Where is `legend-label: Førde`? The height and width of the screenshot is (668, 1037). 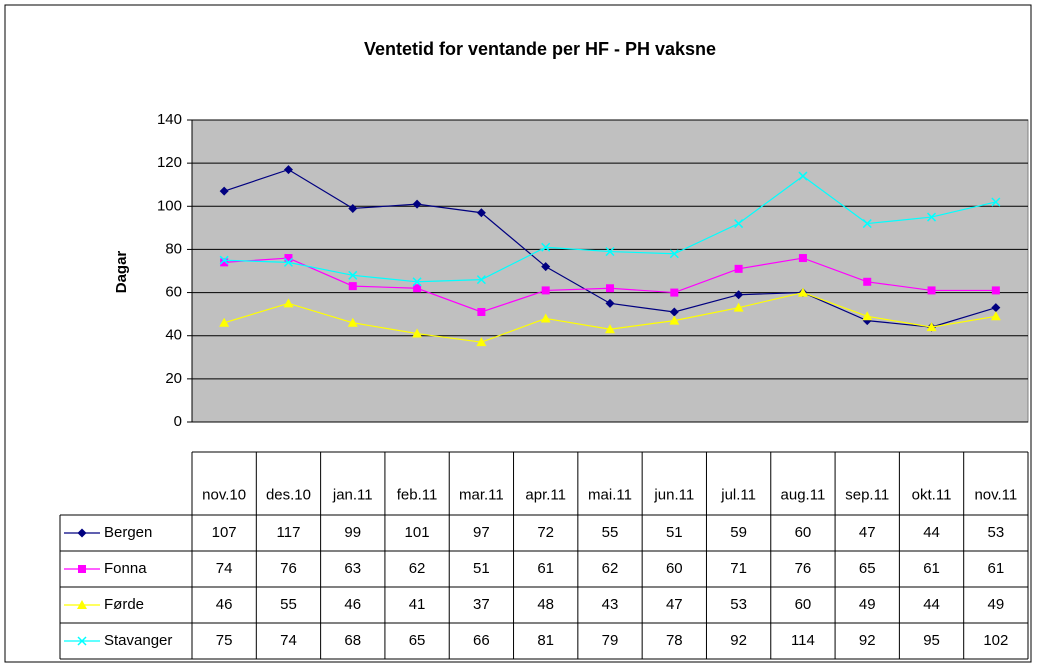
legend-label: Førde is located at coordinates (124, 604).